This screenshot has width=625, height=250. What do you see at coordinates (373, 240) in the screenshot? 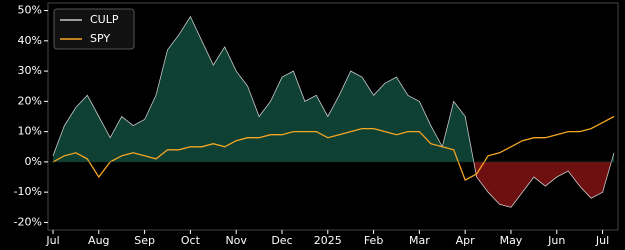
I see `x-tick-label: Feb` at bounding box center [373, 240].